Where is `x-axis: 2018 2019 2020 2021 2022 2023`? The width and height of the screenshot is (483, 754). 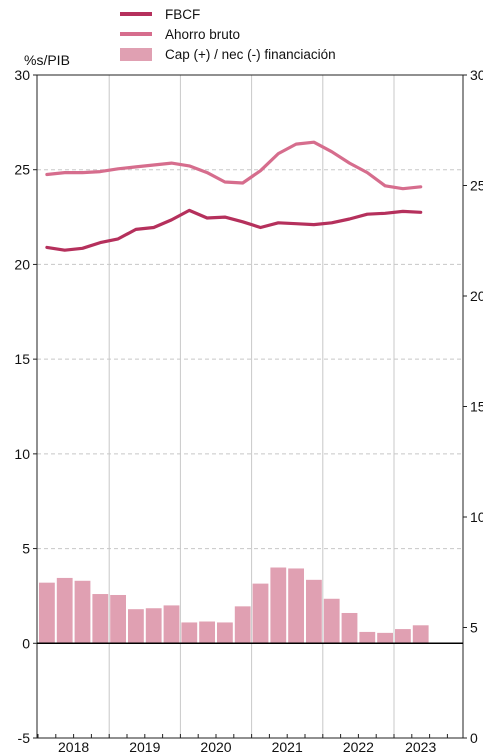 x-axis: 2018 2019 2020 2021 2022 2023 is located at coordinates (242, 744).